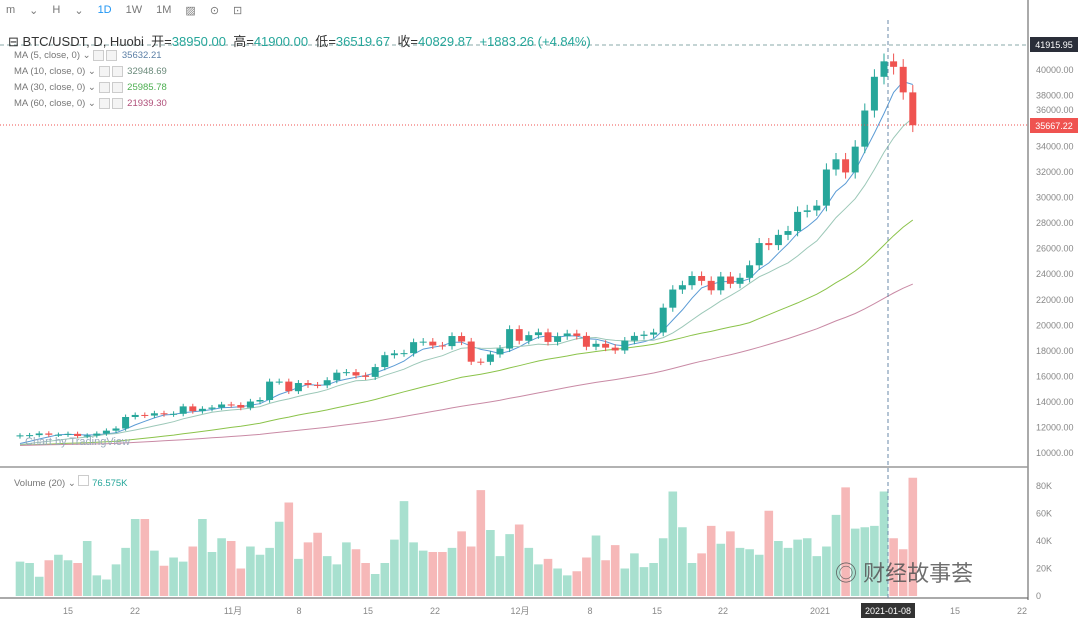 The image size is (1080, 626). What do you see at coordinates (71, 482) in the screenshot?
I see `volume-legend: Volume (20) ⌄ 76.575K` at bounding box center [71, 482].